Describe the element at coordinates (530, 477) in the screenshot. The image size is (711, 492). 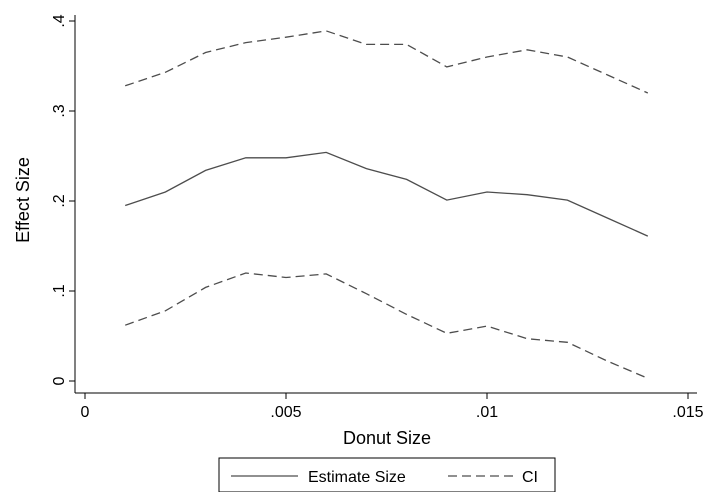
I see `legend-ci-label: CI` at that location.